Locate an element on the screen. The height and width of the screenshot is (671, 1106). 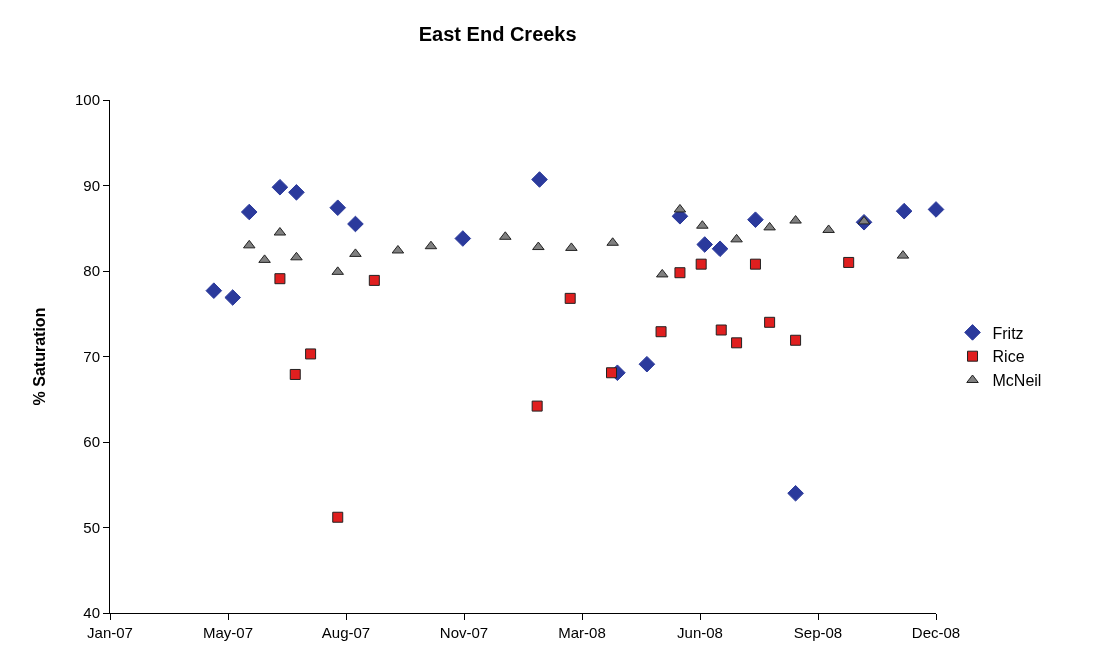
chart-title: East End Creeks is located at coordinates (497, 33).